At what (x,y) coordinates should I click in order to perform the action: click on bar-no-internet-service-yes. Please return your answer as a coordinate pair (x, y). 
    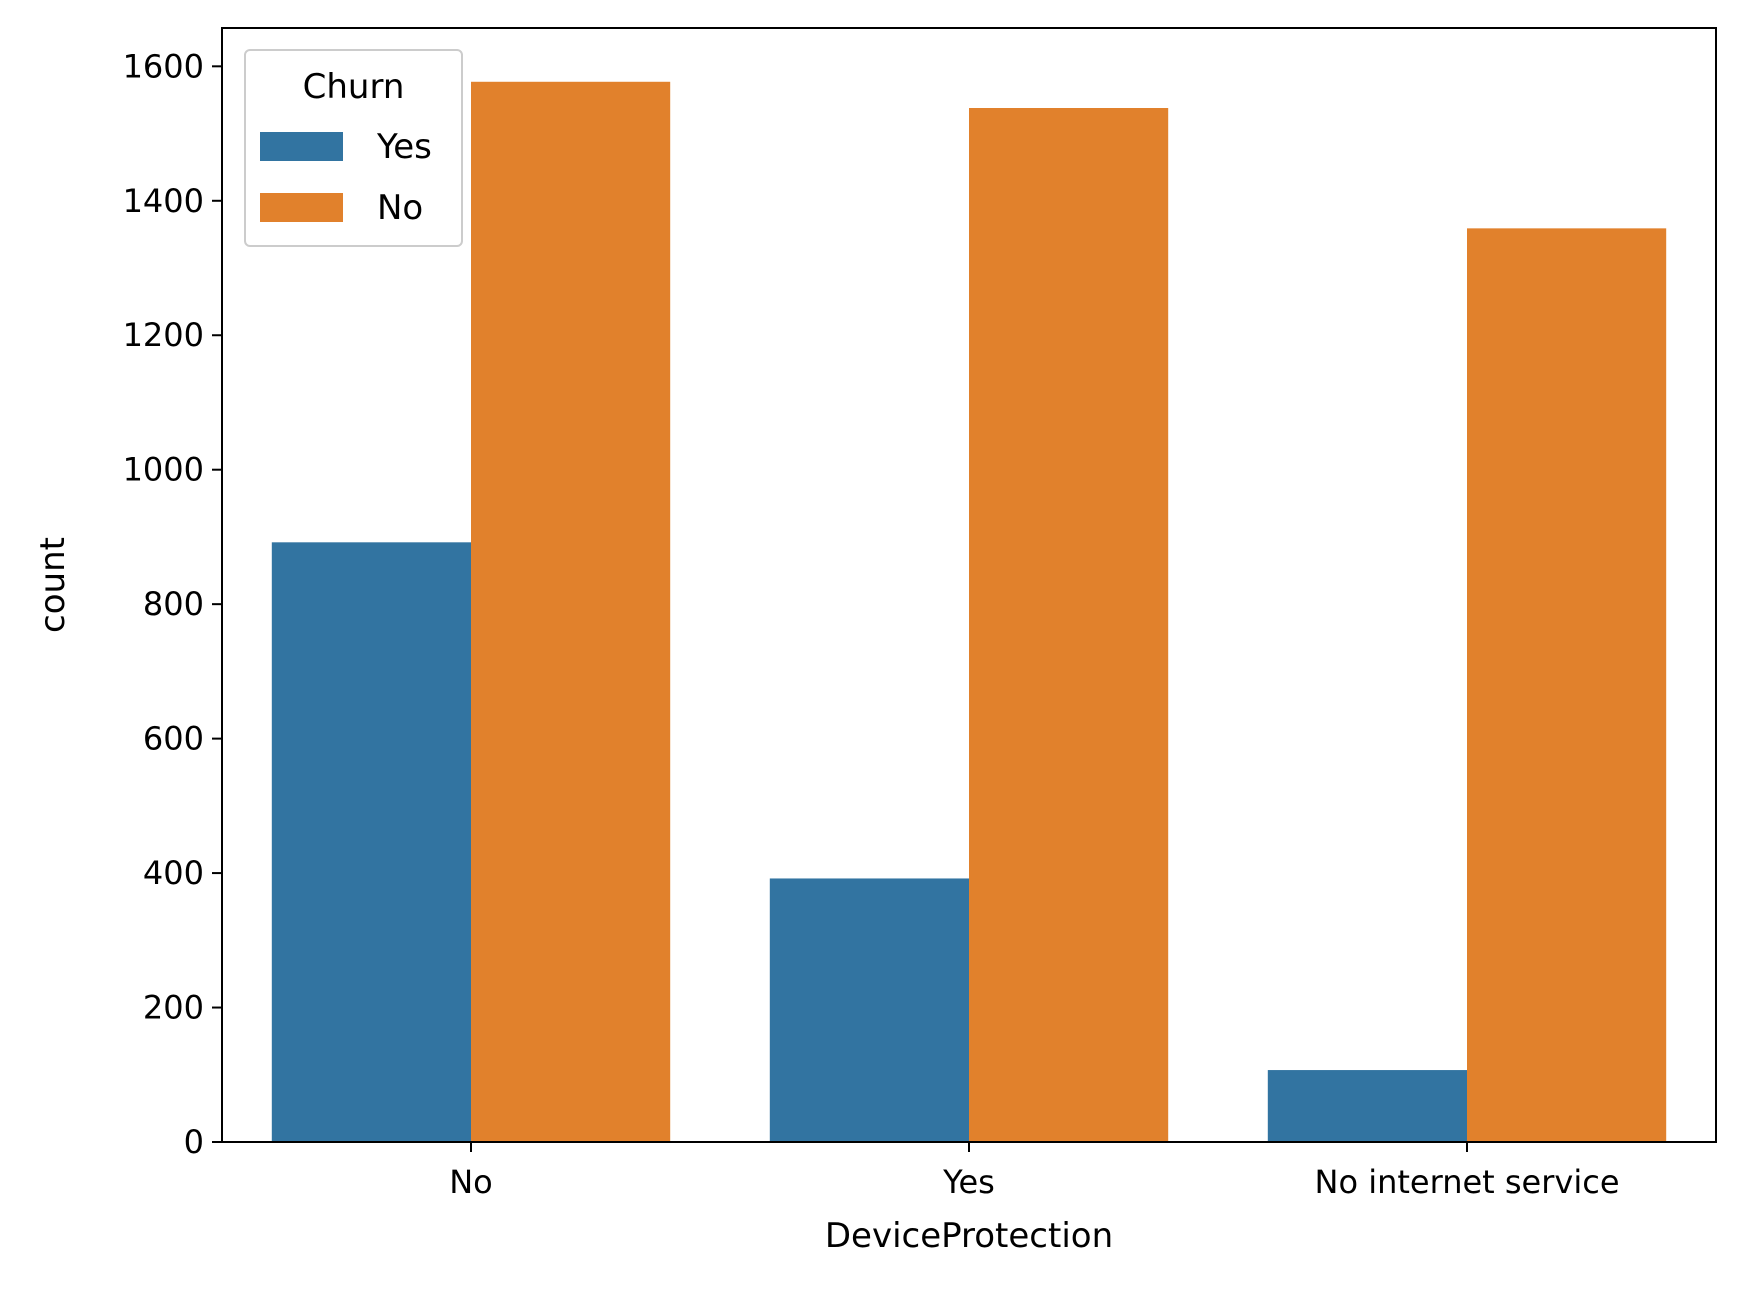
    Looking at the image, I should click on (1367, 1106).